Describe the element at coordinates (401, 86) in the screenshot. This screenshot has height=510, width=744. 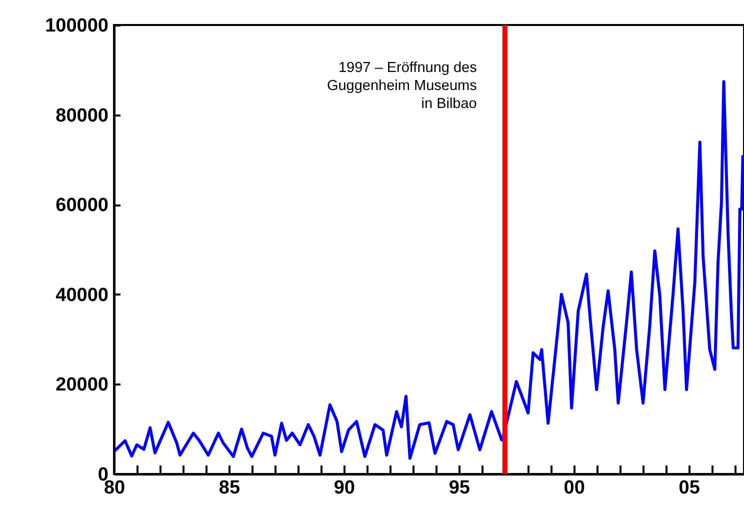
I see `ref-line-label: 1997 – Eröffnung des Guggenheim Museums in Bilbao` at that location.